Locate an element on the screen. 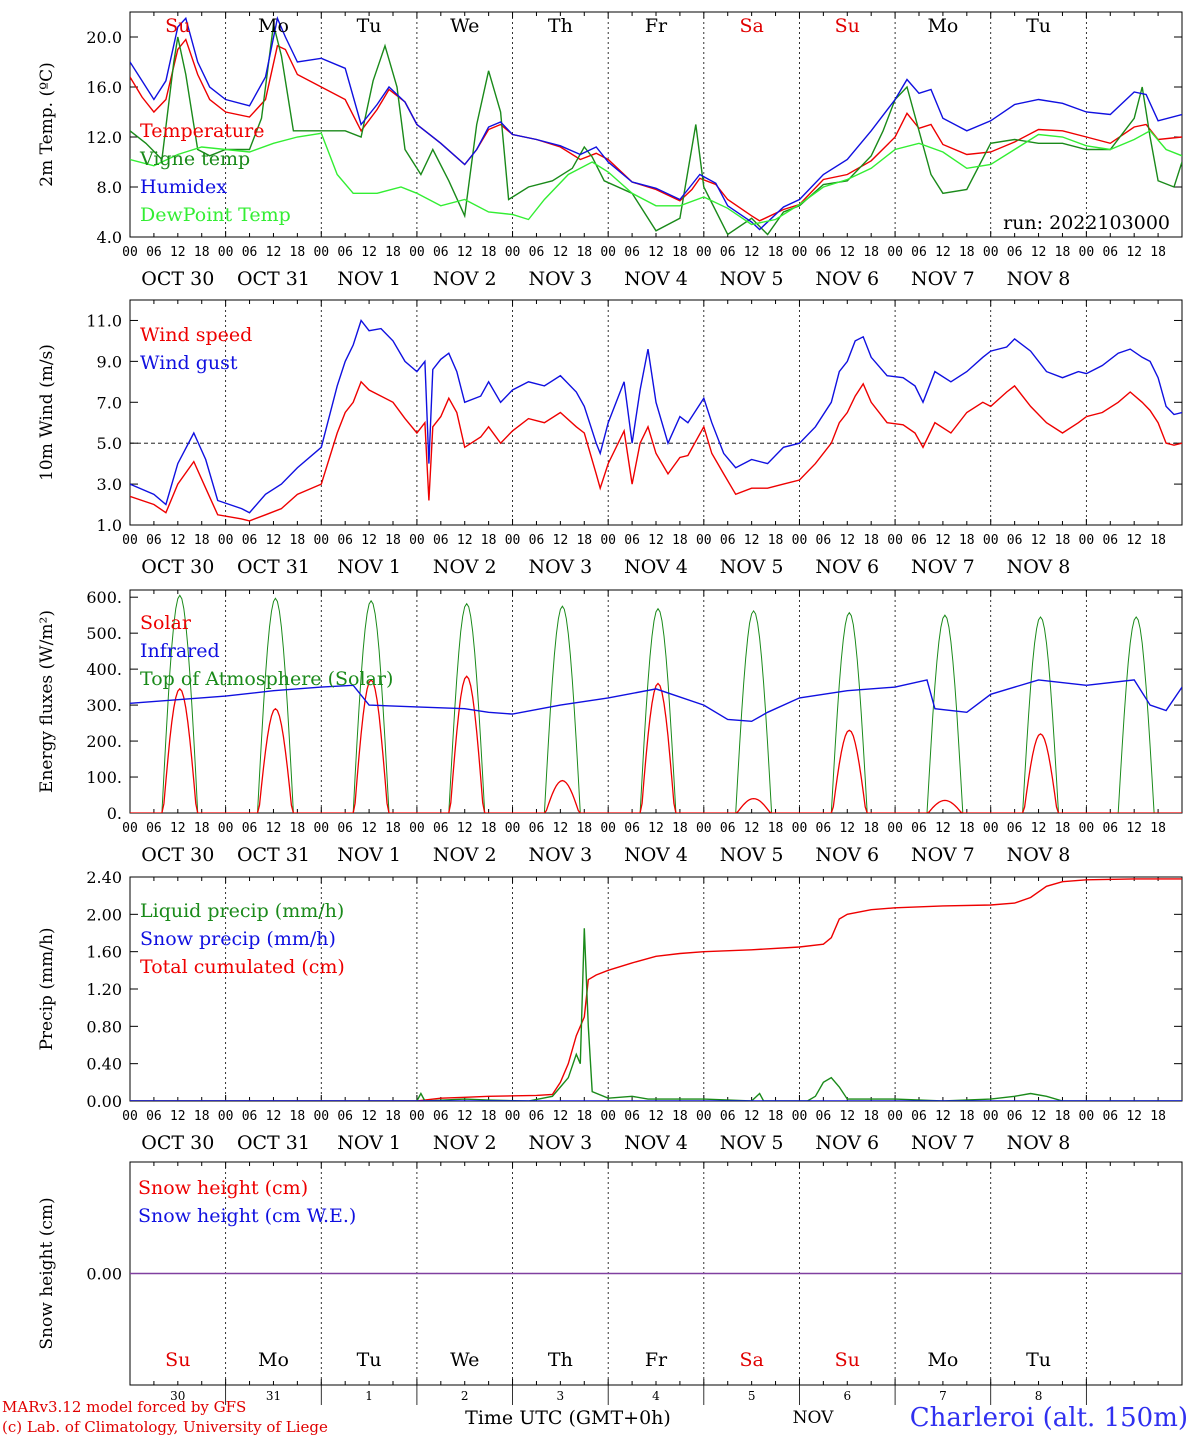  y-tick-label: 0.40 is located at coordinates (104, 1064).